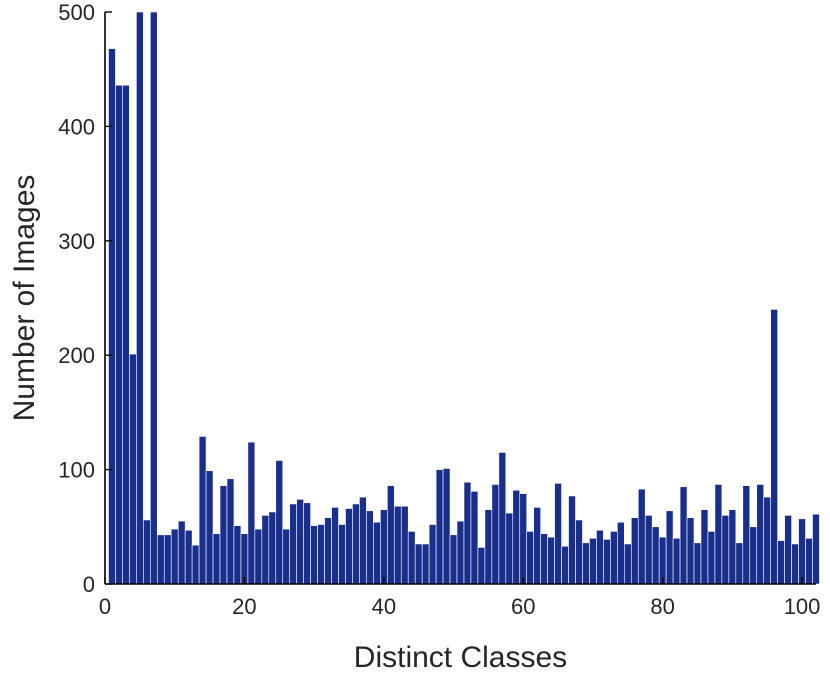  I want to click on x-tick-label: 0, so click(105, 606).